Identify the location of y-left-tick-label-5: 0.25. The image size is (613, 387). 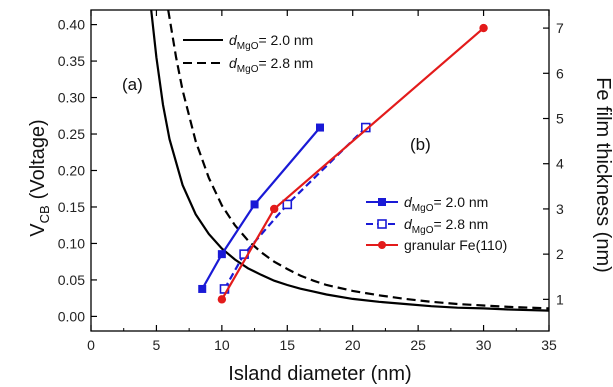
(71, 134).